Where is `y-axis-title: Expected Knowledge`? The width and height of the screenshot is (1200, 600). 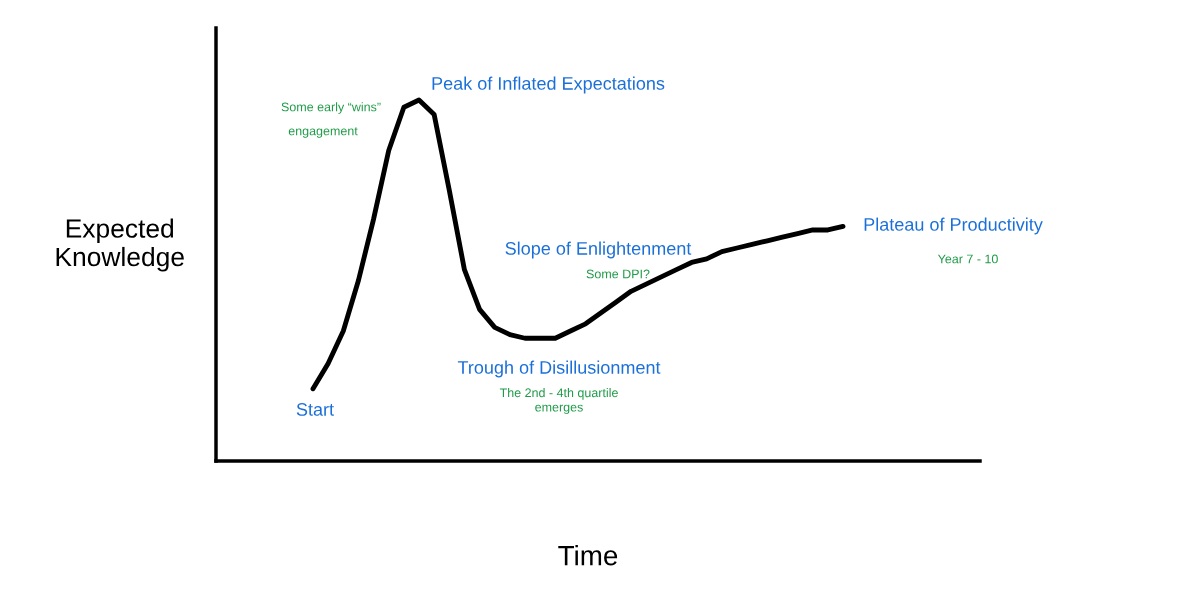
y-axis-title: Expected Knowledge is located at coordinates (120, 245).